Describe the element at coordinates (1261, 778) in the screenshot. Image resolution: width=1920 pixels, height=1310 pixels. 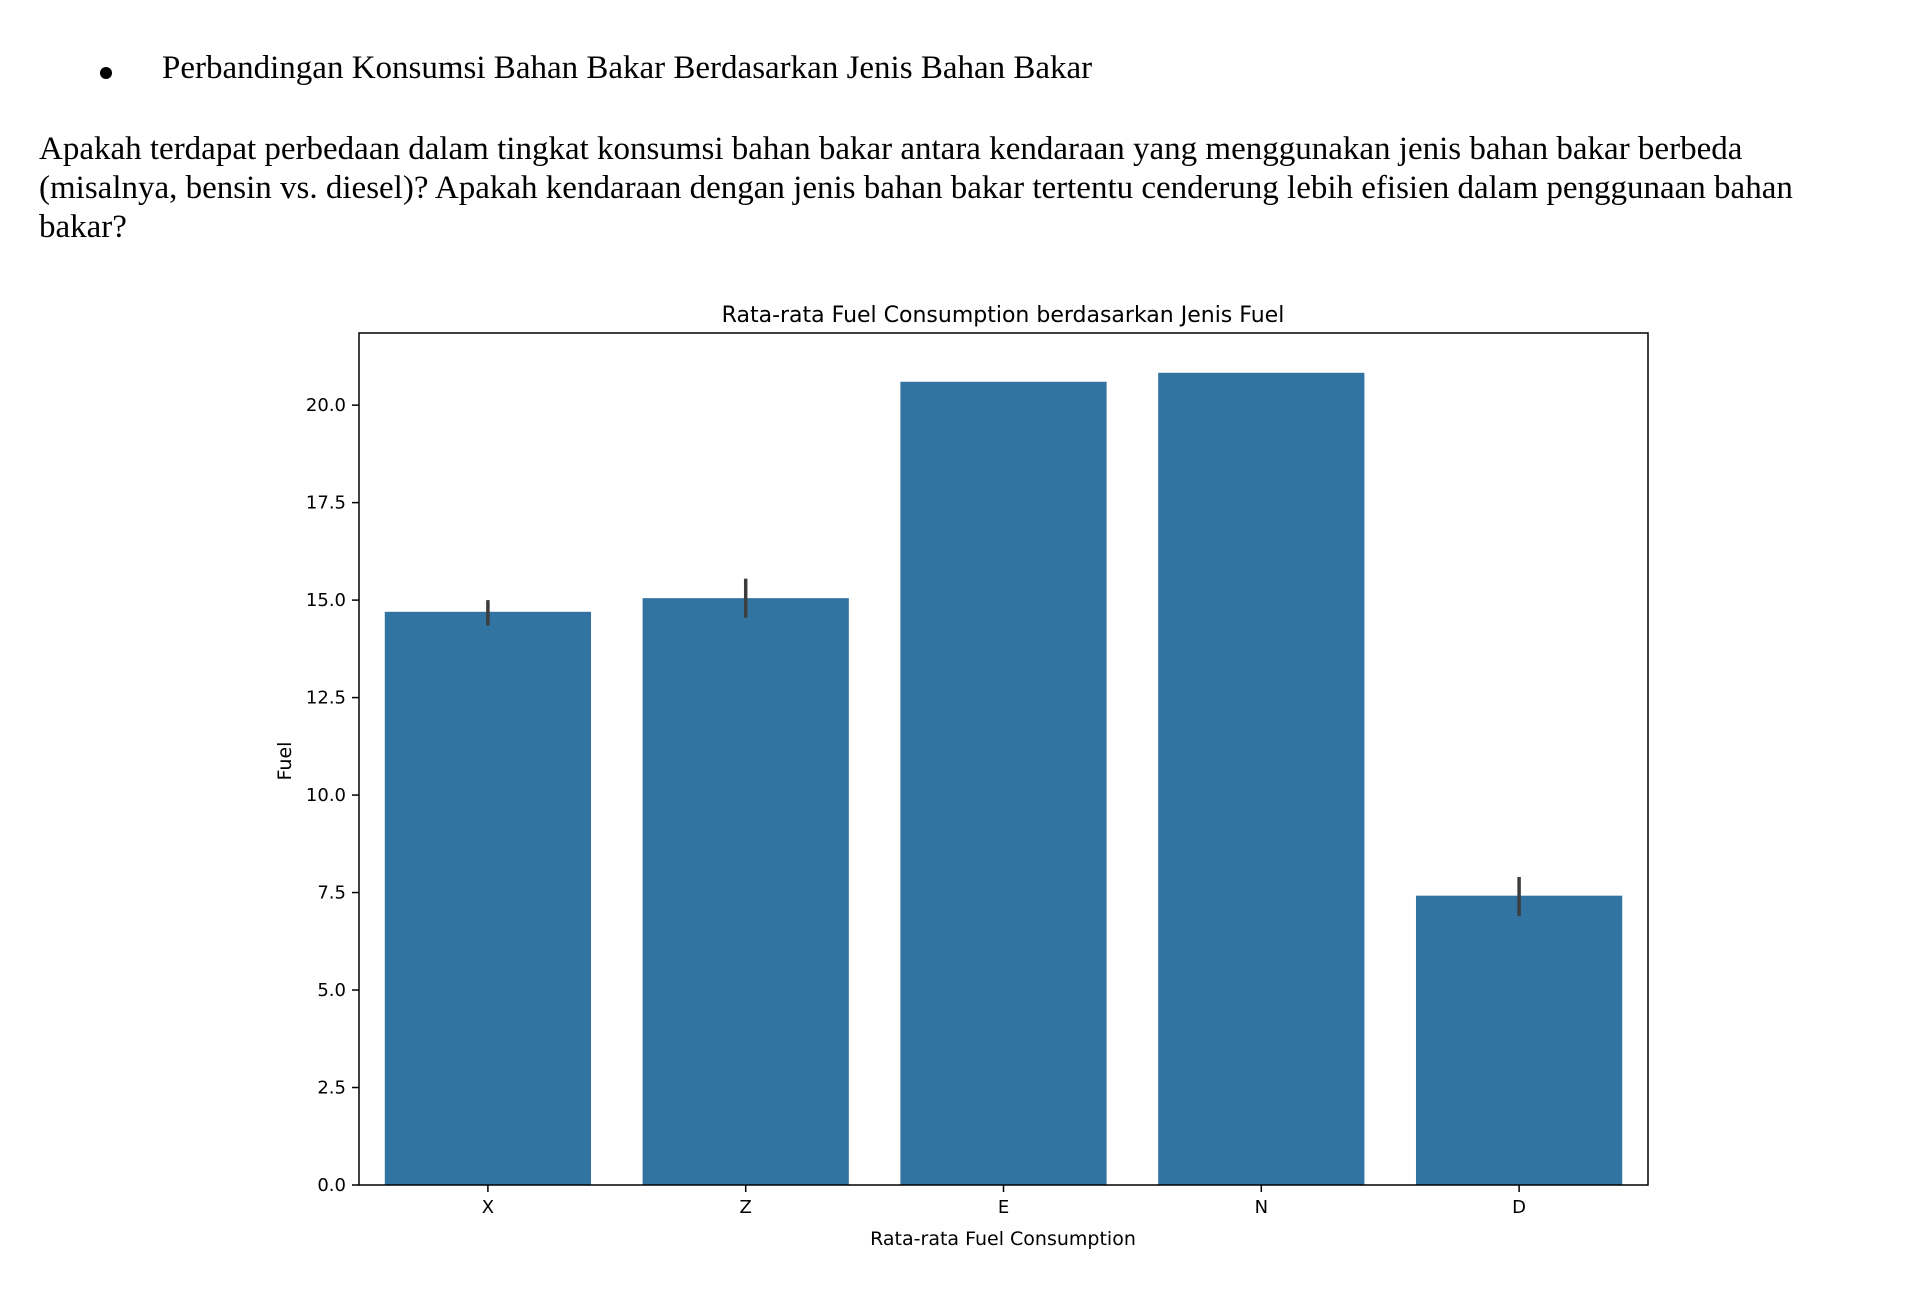
I see `bar-N` at that location.